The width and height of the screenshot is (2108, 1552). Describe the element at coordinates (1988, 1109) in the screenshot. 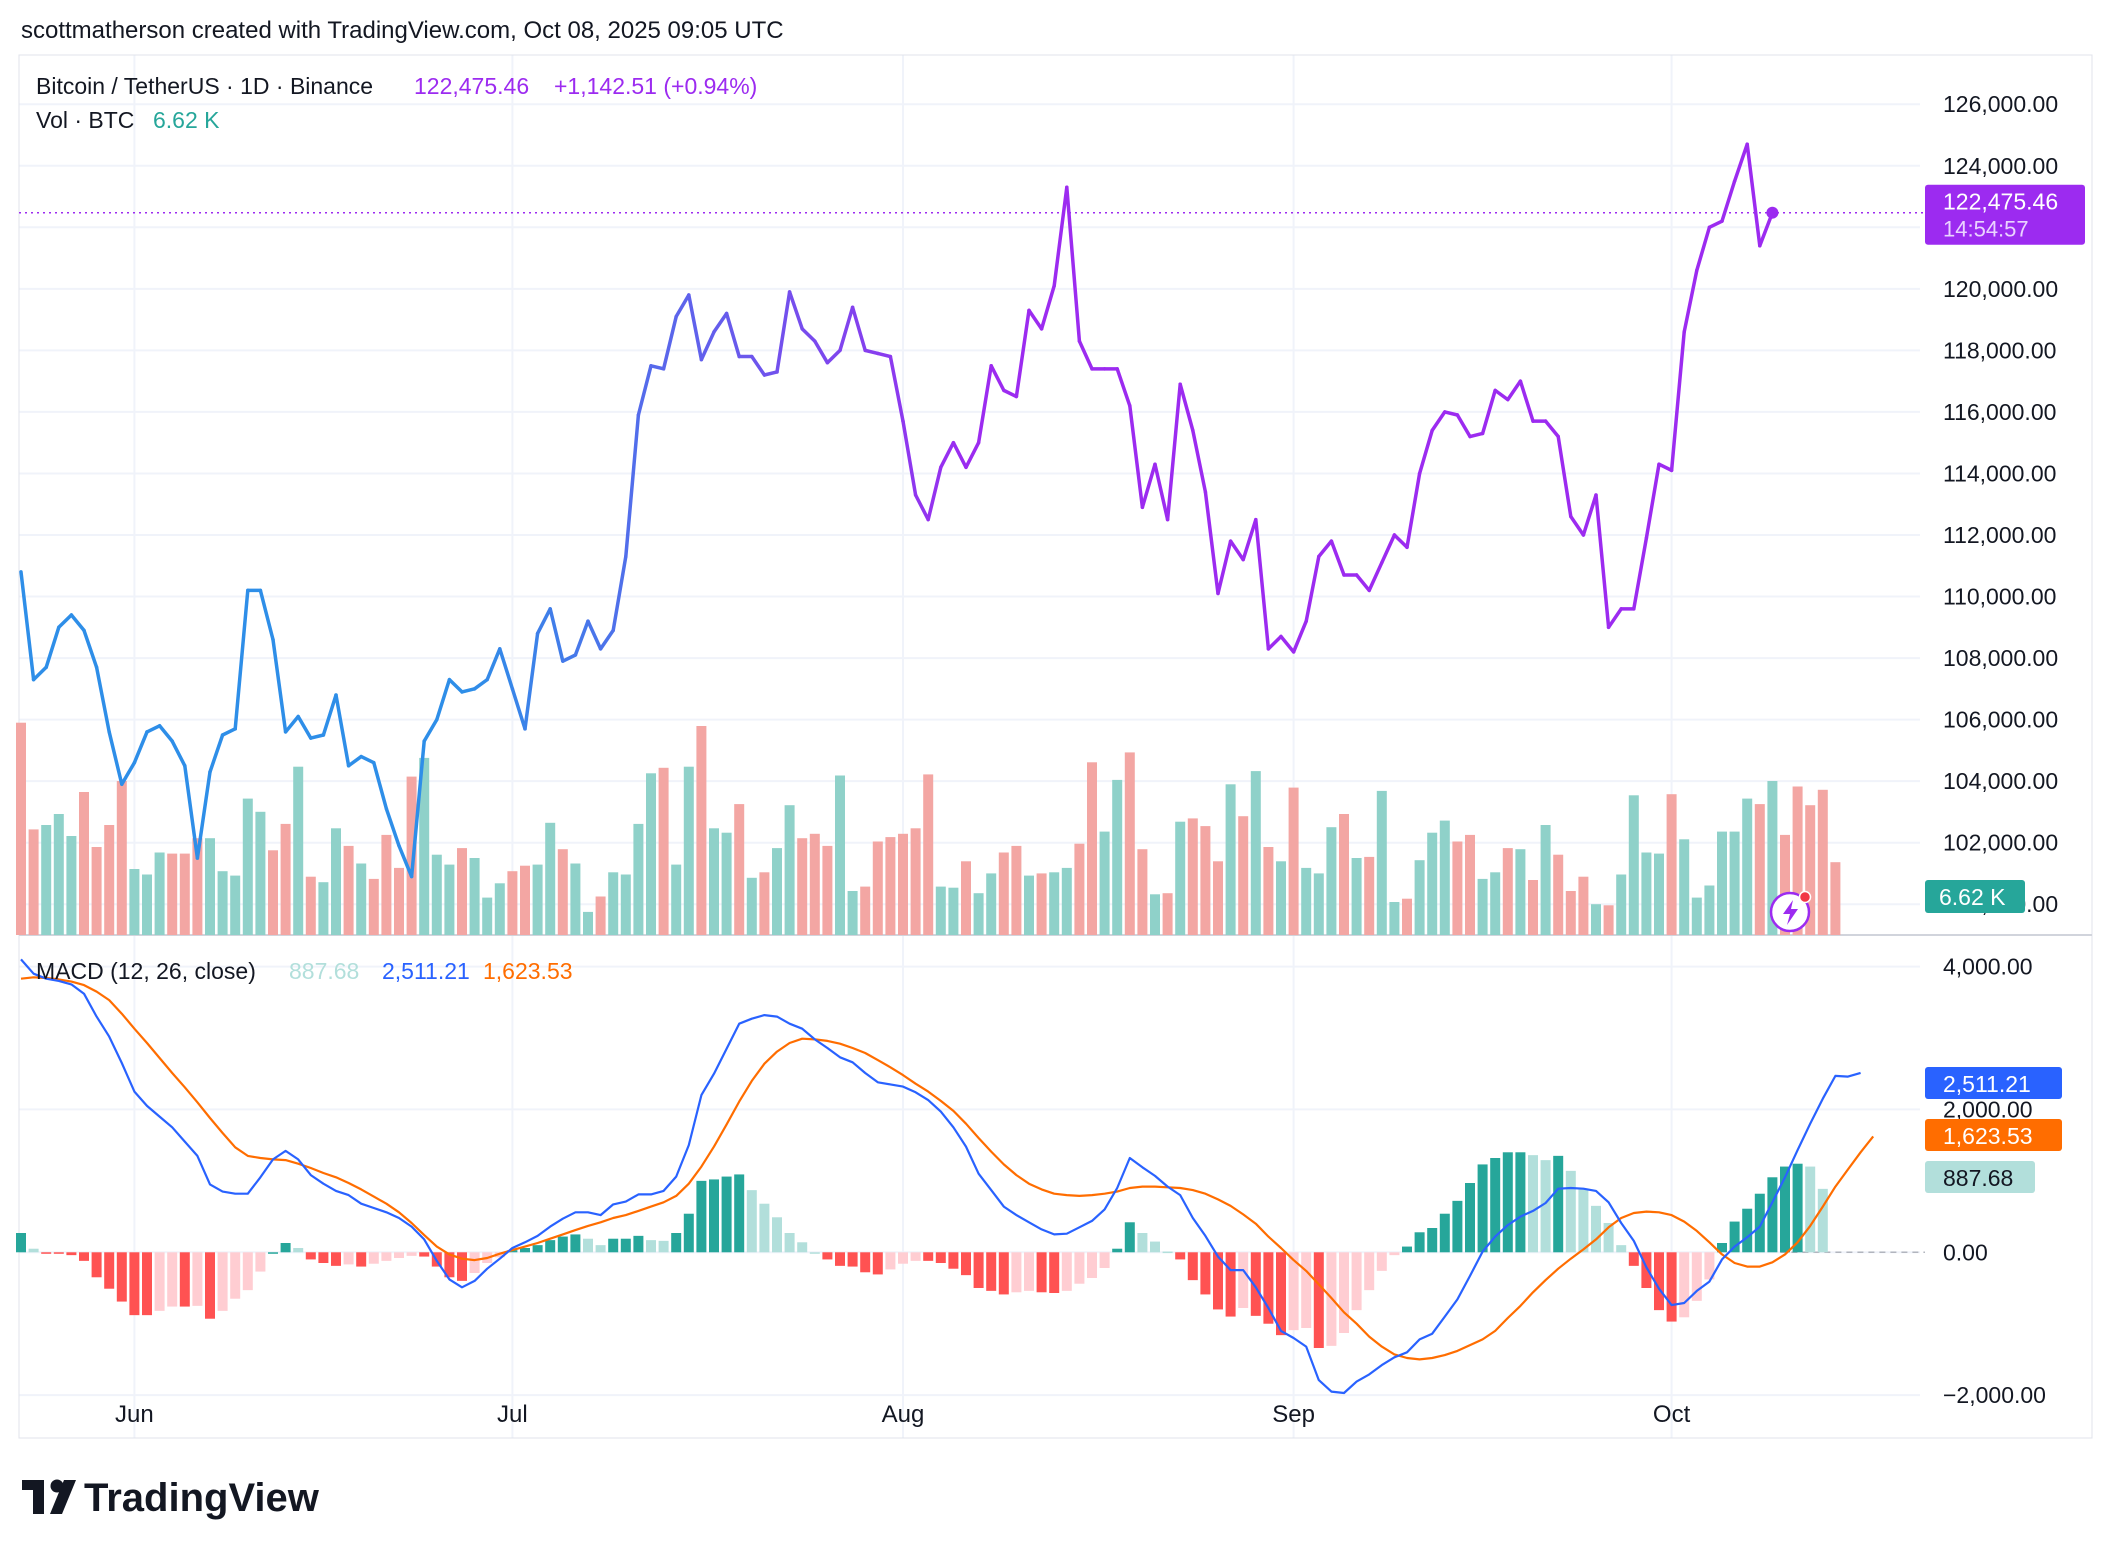

I see `macd-tick-label: 2,000.00` at that location.